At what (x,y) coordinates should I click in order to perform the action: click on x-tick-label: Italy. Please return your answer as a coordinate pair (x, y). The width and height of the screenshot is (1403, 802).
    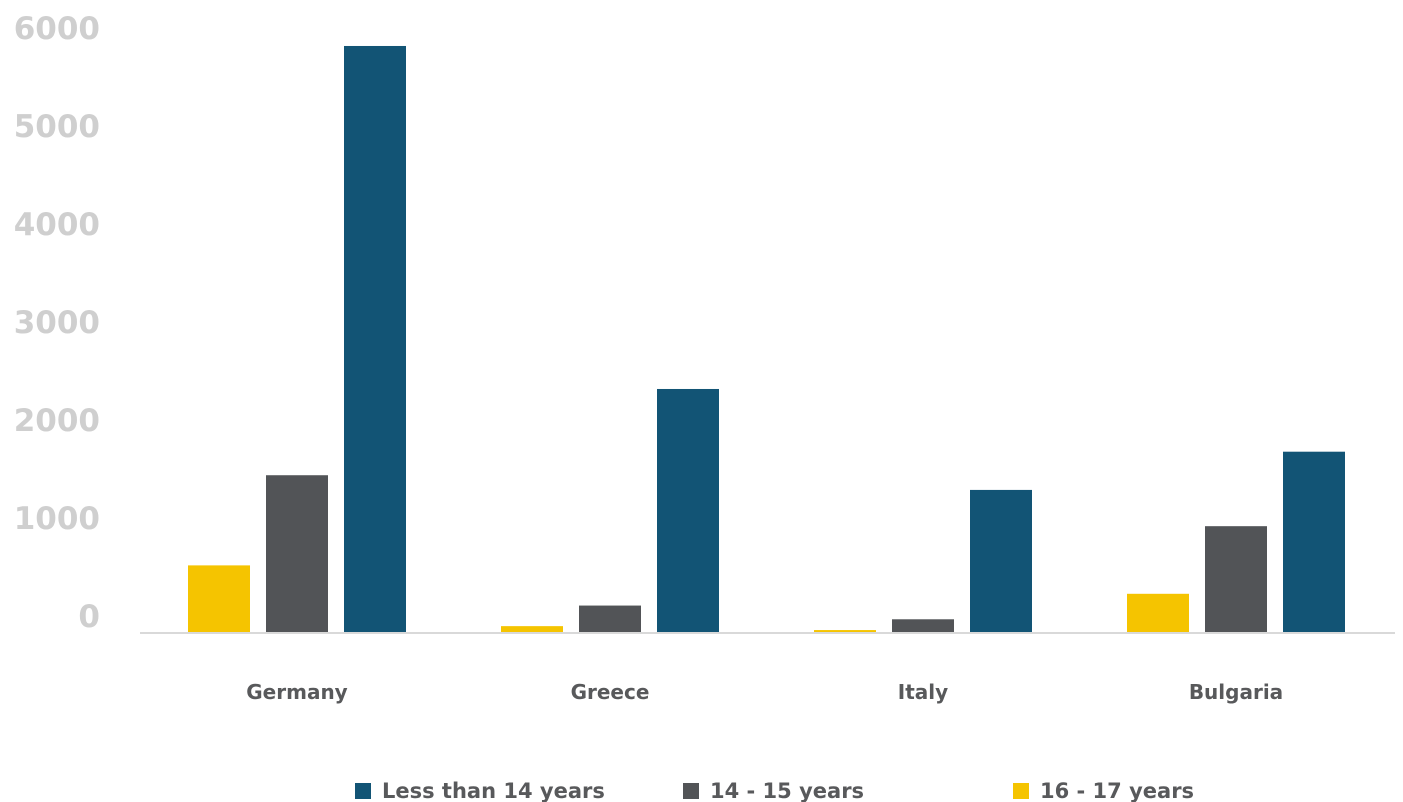
    Looking at the image, I should click on (923, 692).